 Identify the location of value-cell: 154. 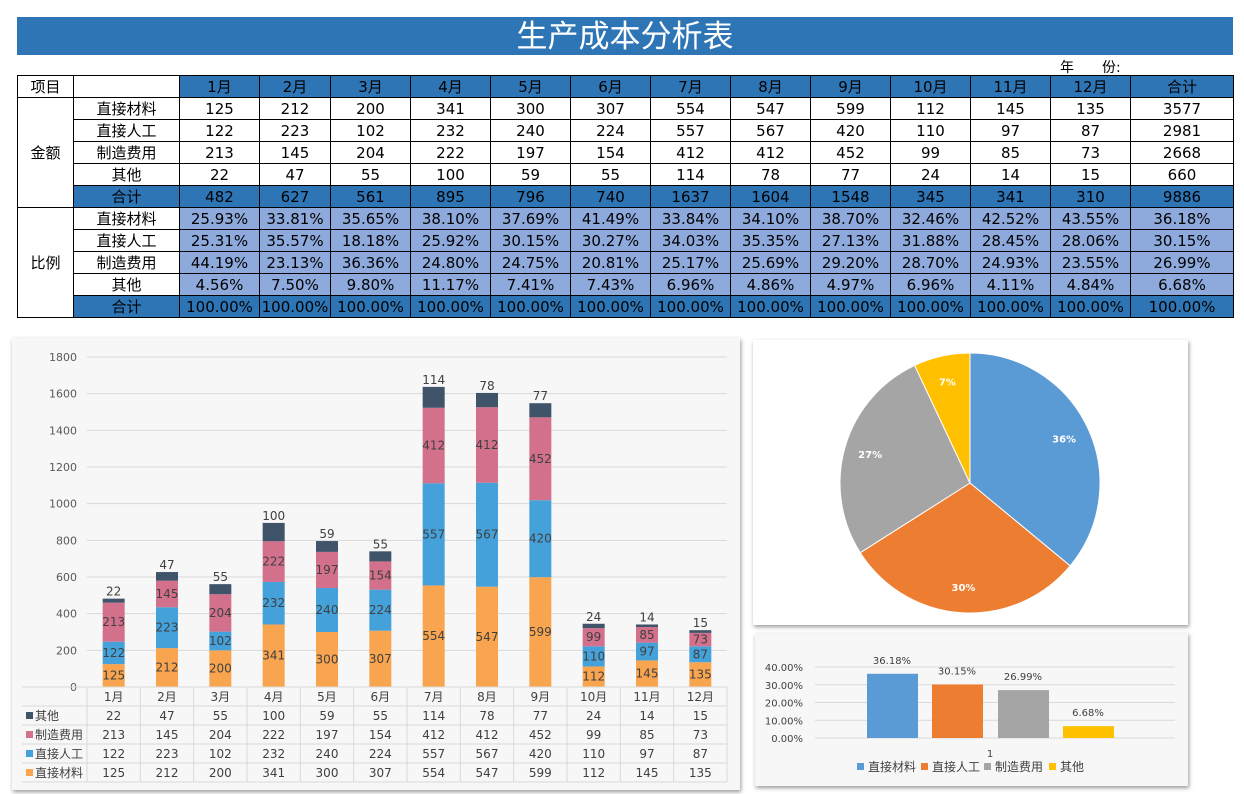
(610, 152).